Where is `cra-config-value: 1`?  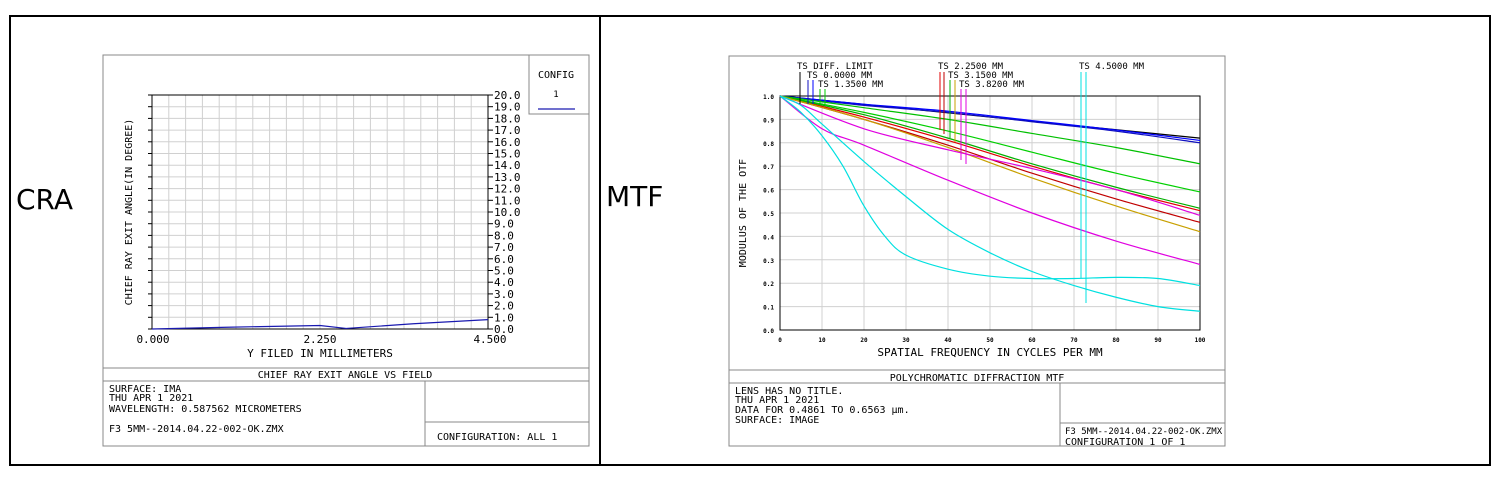 cra-config-value: 1 is located at coordinates (555, 95).